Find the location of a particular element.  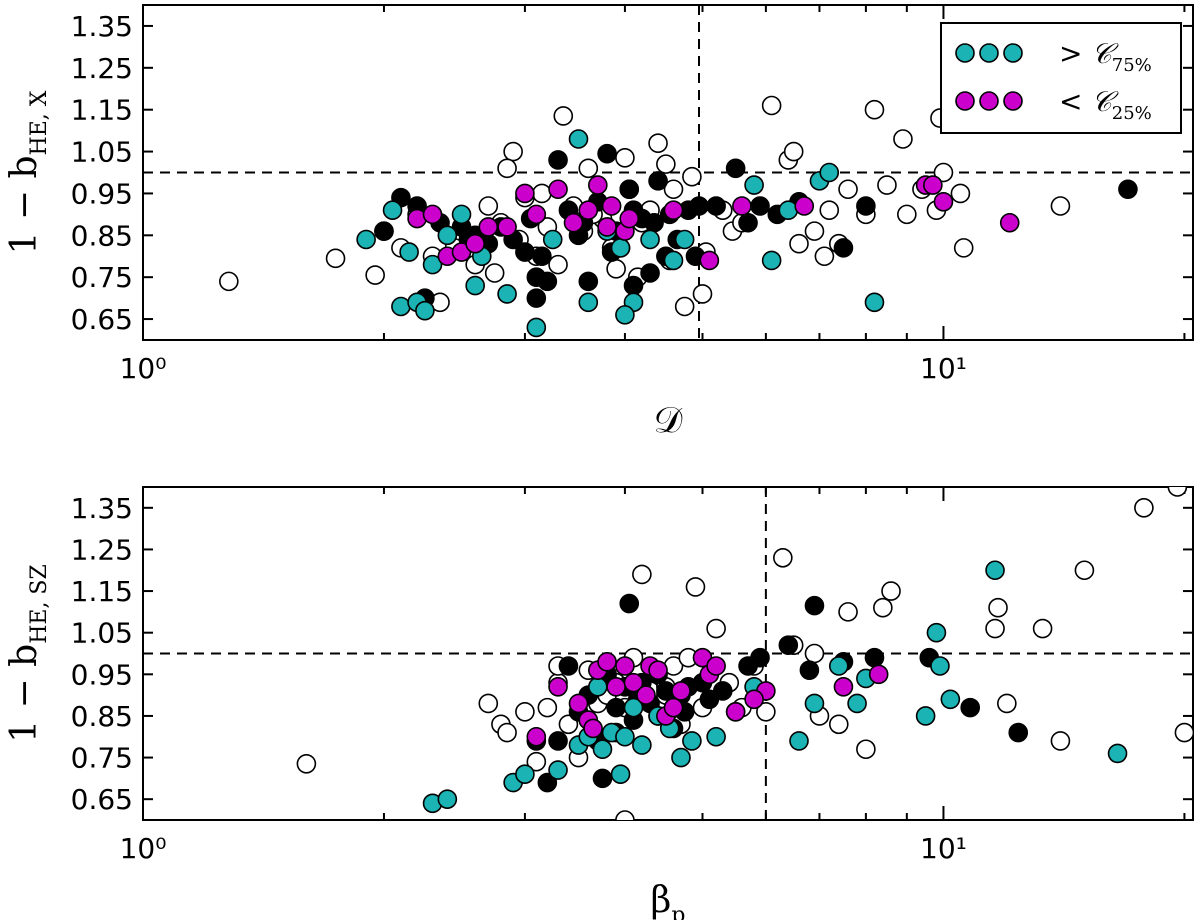

y-tick-label: 1.25 is located at coordinates (102, 549).